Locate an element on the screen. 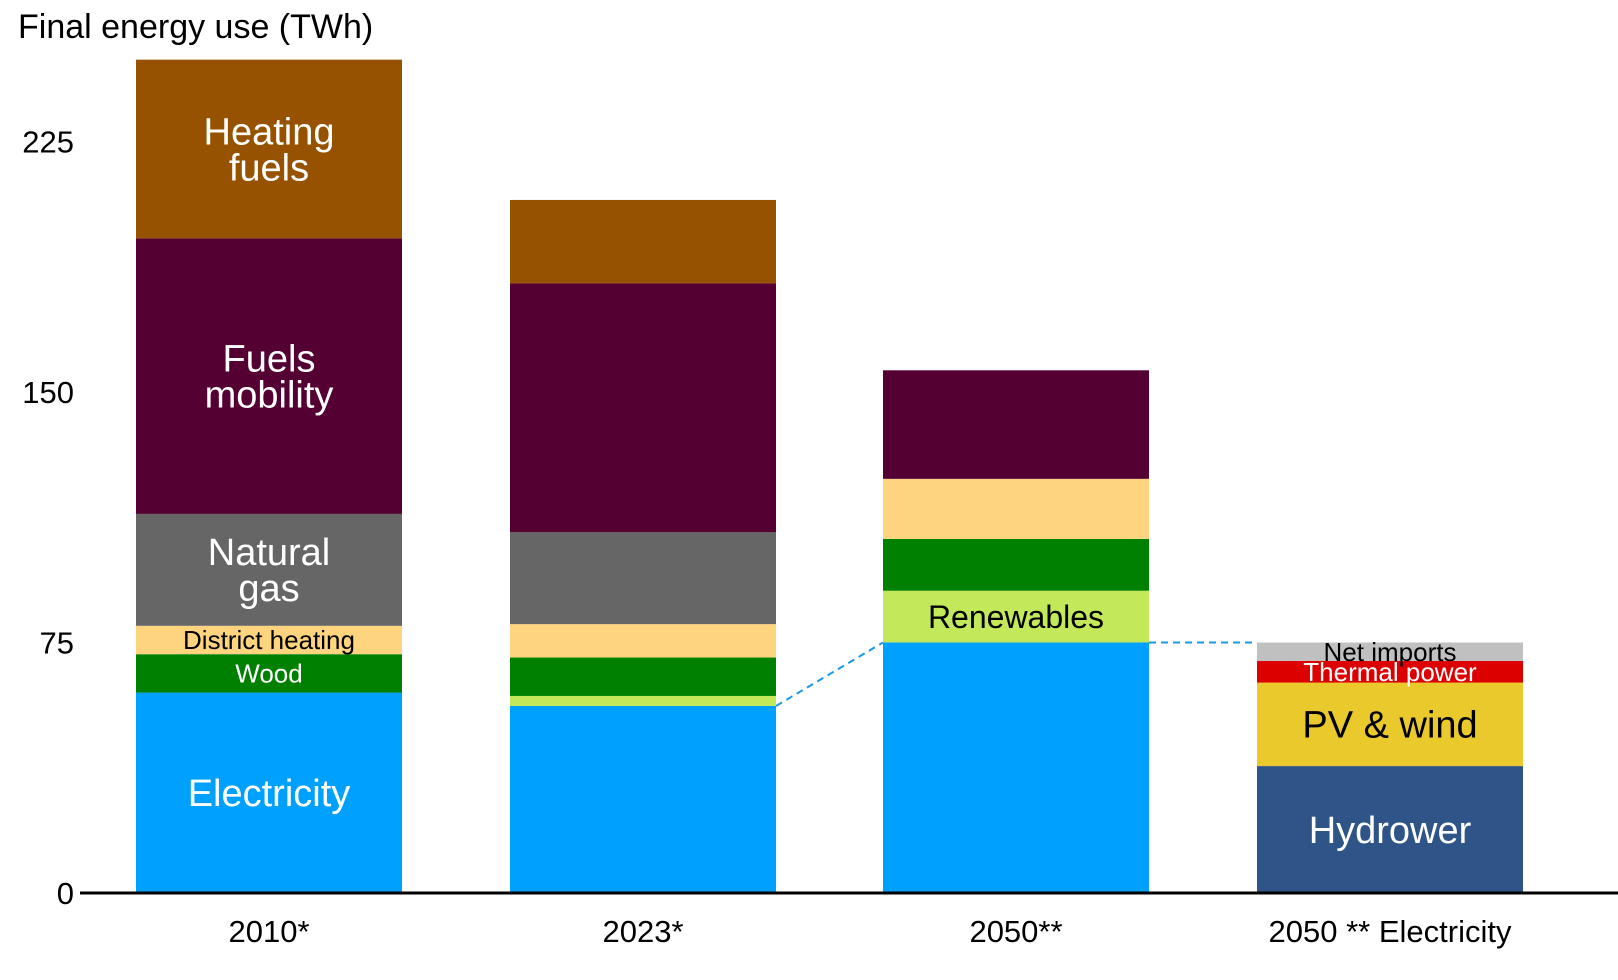 The image size is (1618, 980). category-label-2023: 2023* is located at coordinates (642, 931).